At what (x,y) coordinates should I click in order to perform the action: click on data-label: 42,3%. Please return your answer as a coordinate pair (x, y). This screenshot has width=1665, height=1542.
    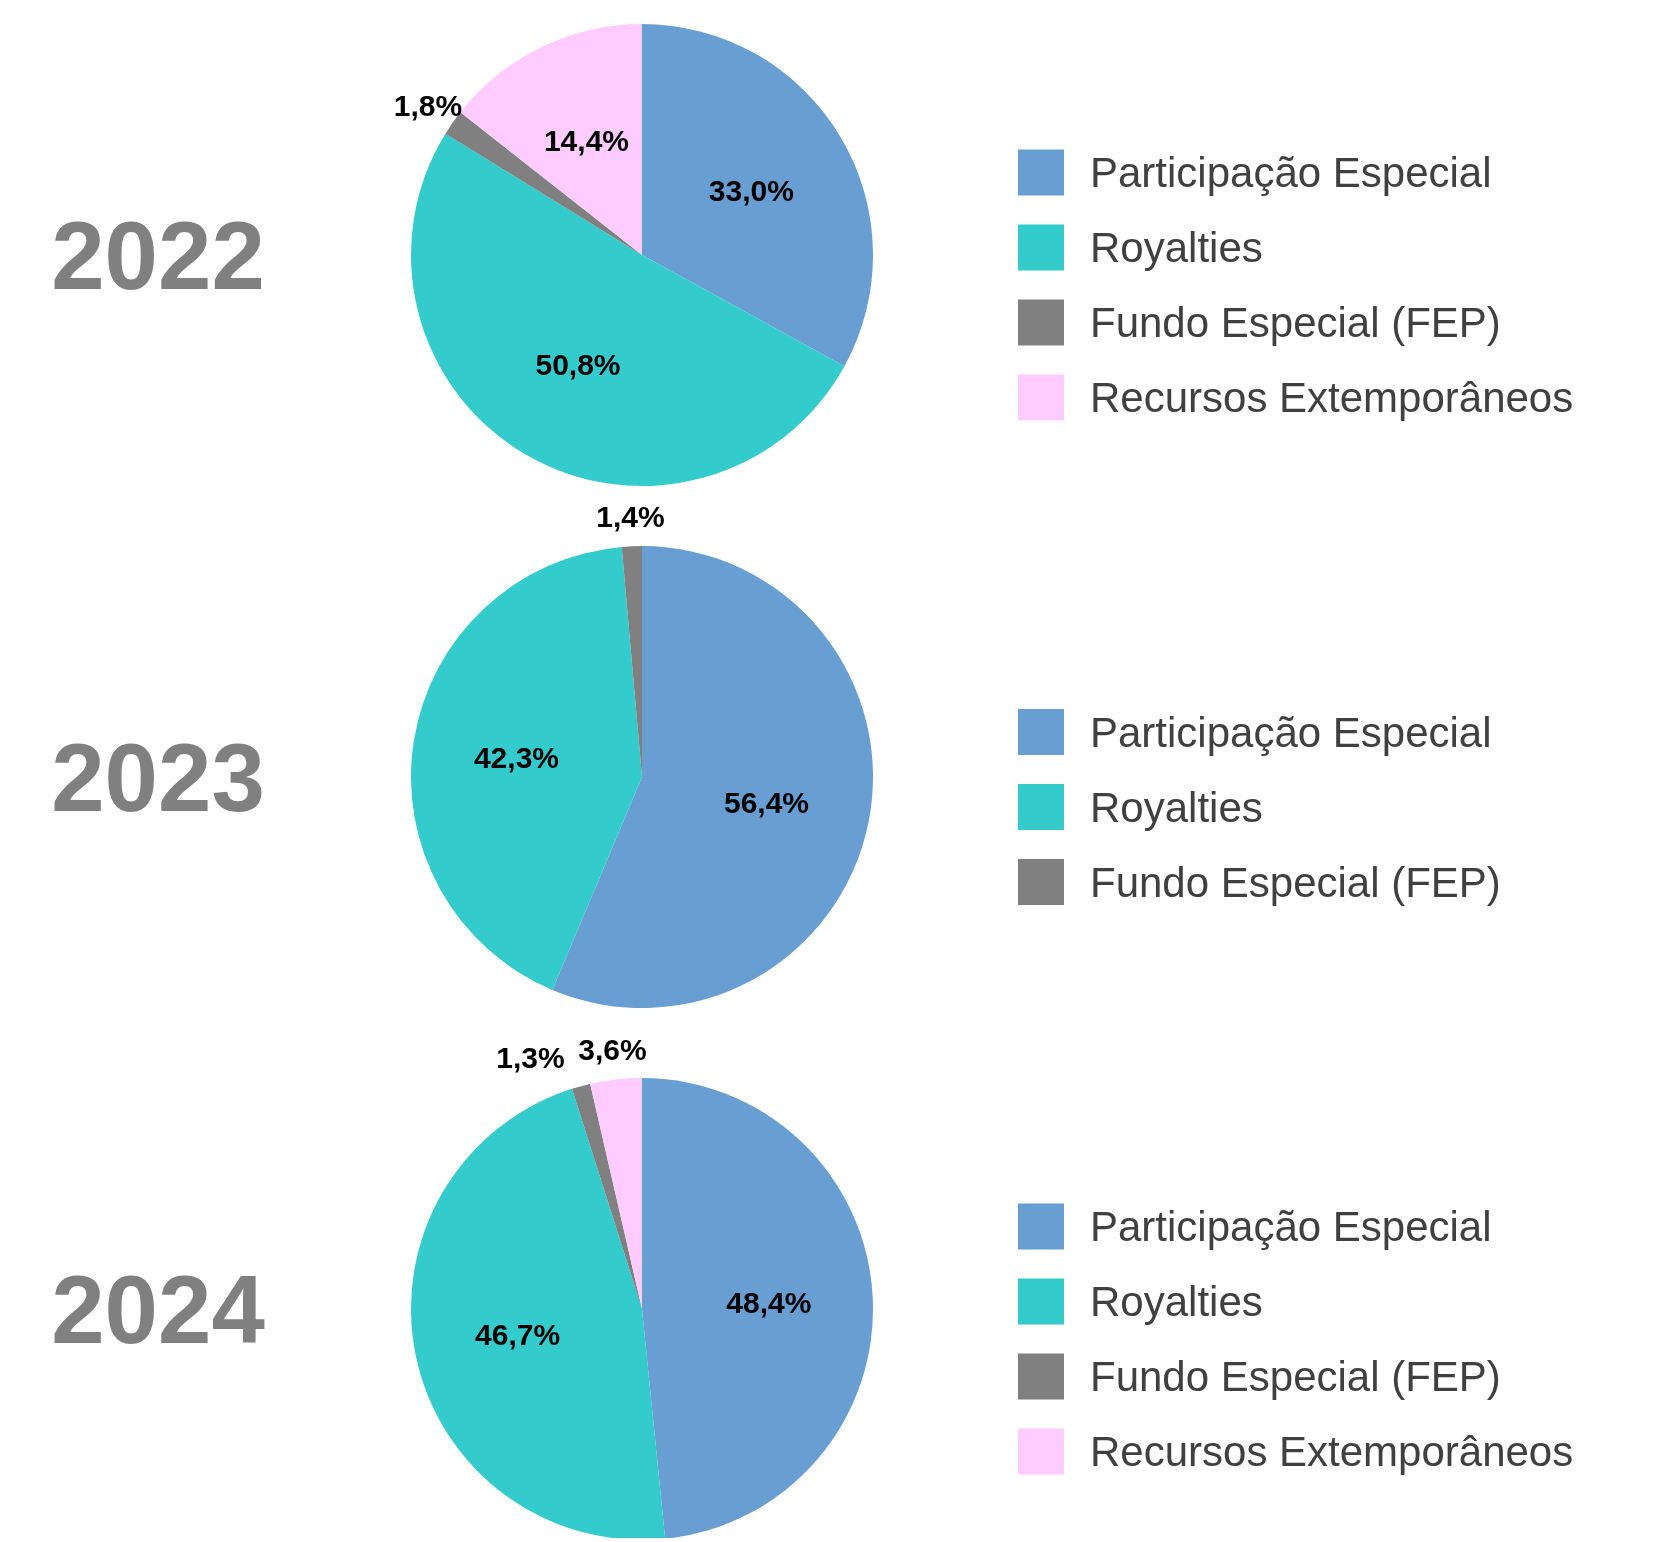
    Looking at the image, I should click on (516, 757).